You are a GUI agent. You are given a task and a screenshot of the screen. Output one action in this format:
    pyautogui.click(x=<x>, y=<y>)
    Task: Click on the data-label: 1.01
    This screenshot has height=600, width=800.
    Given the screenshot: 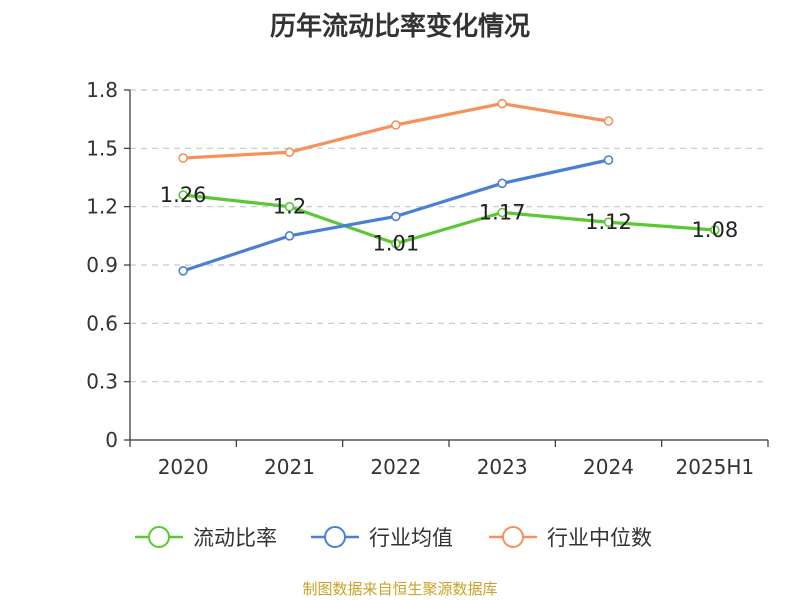 What is the action you would take?
    pyautogui.click(x=395, y=244)
    